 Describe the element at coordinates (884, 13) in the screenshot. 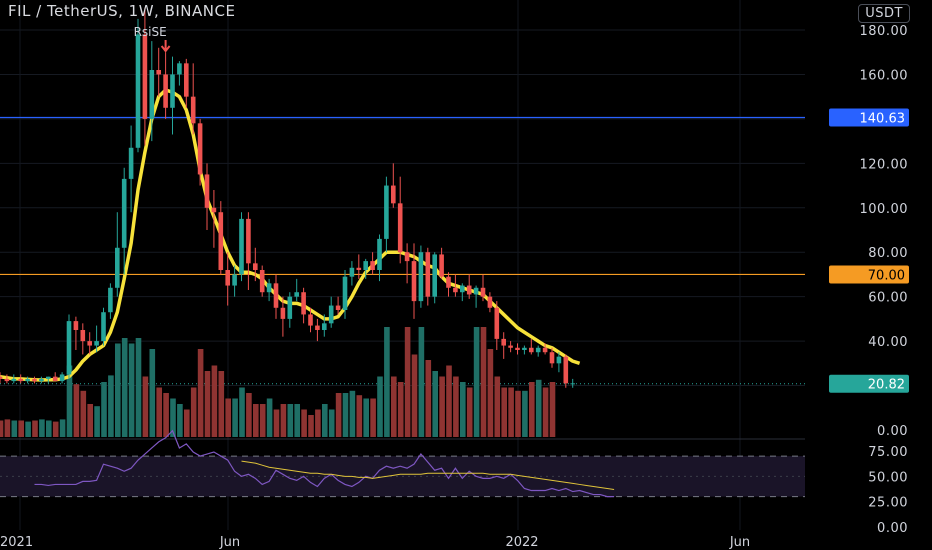

I see `currency-button: USDT` at that location.